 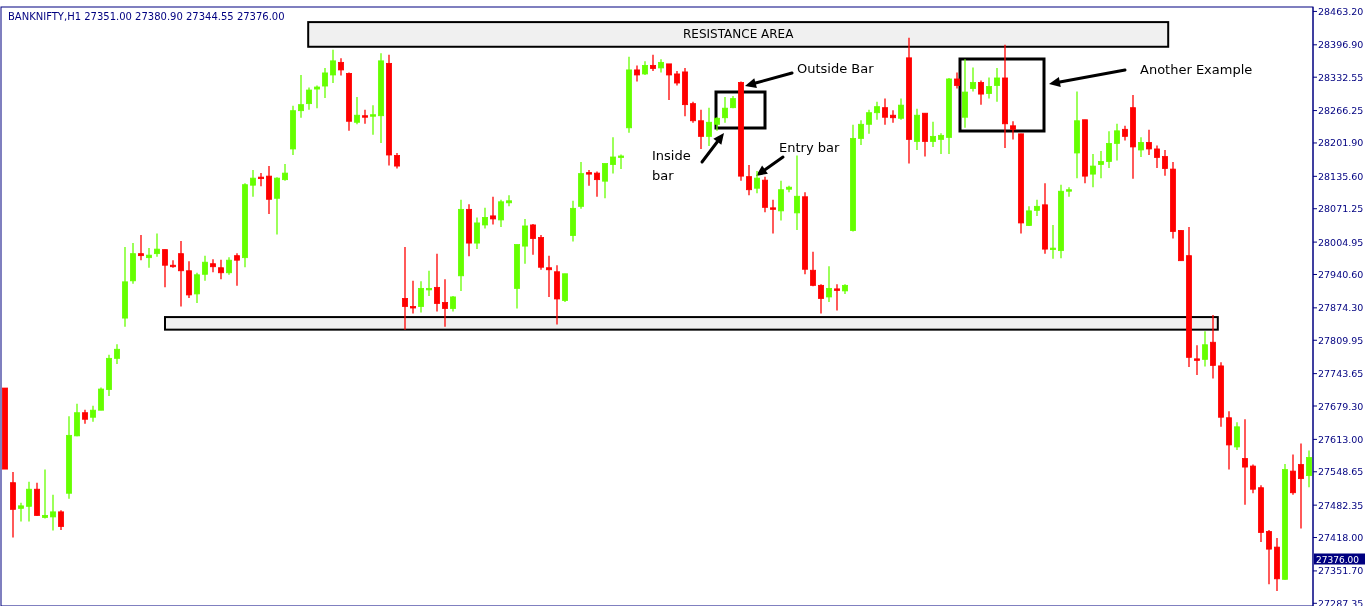 What do you see at coordinates (1341, 538) in the screenshot?
I see `y-tick-label: 27418.00` at bounding box center [1341, 538].